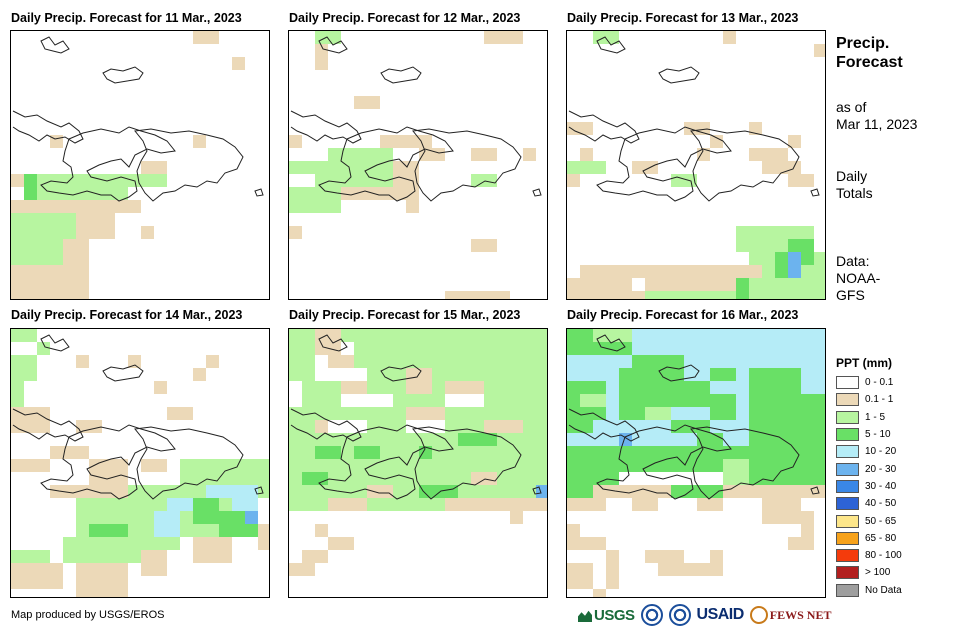  Describe the element at coordinates (127, 315) in the screenshot. I see `panel-title-4: Daily Precip. Forecast for 14 Mar., 2023` at that location.